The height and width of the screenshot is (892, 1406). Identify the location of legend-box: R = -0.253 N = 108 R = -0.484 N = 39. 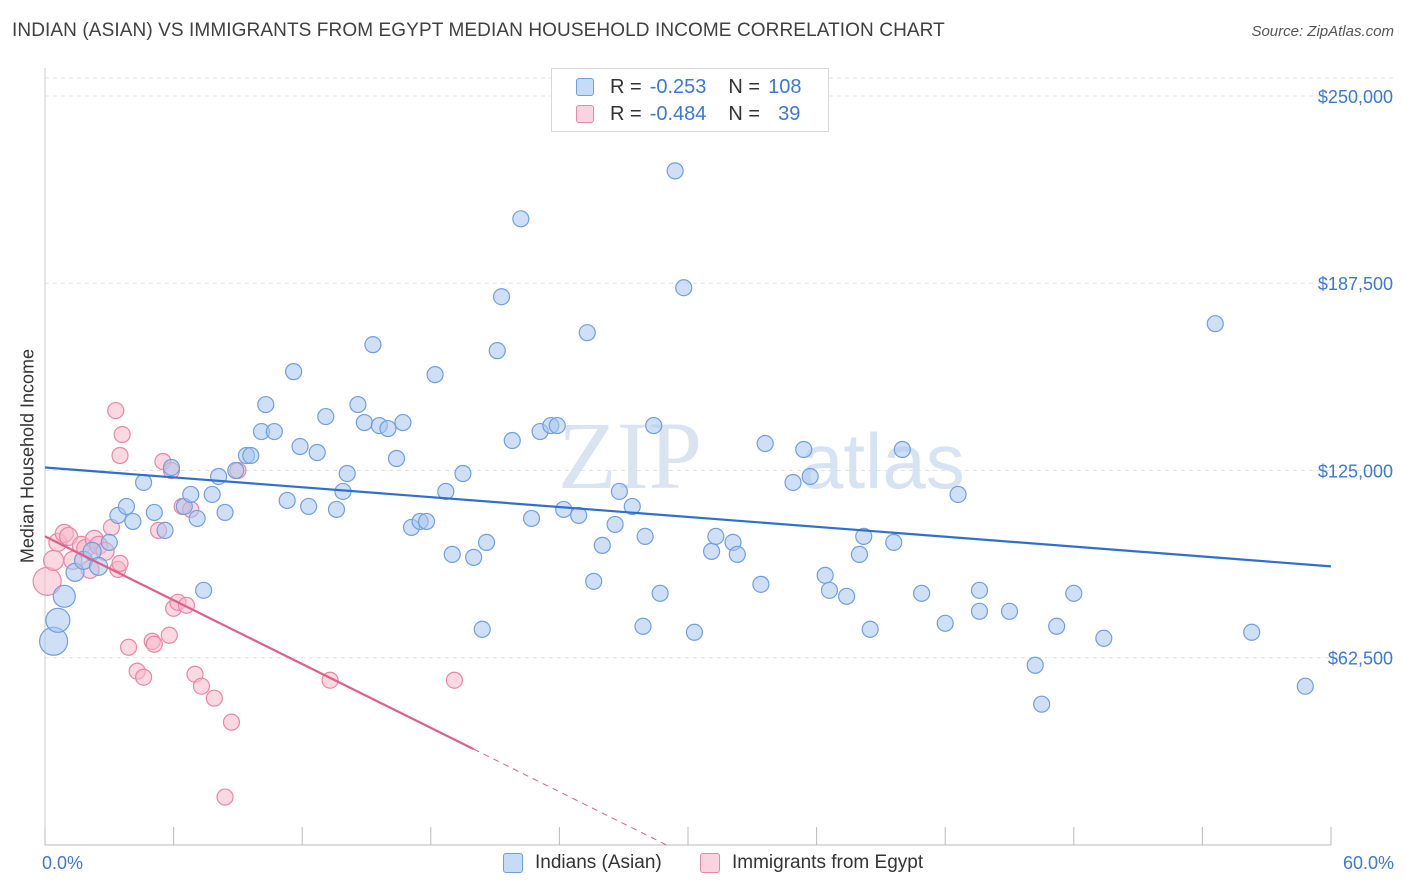
(690, 100).